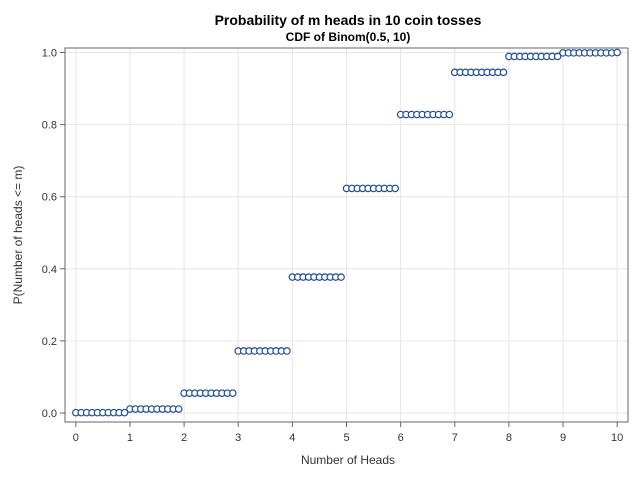  I want to click on y-tick-label: 0.4, so click(49, 270).